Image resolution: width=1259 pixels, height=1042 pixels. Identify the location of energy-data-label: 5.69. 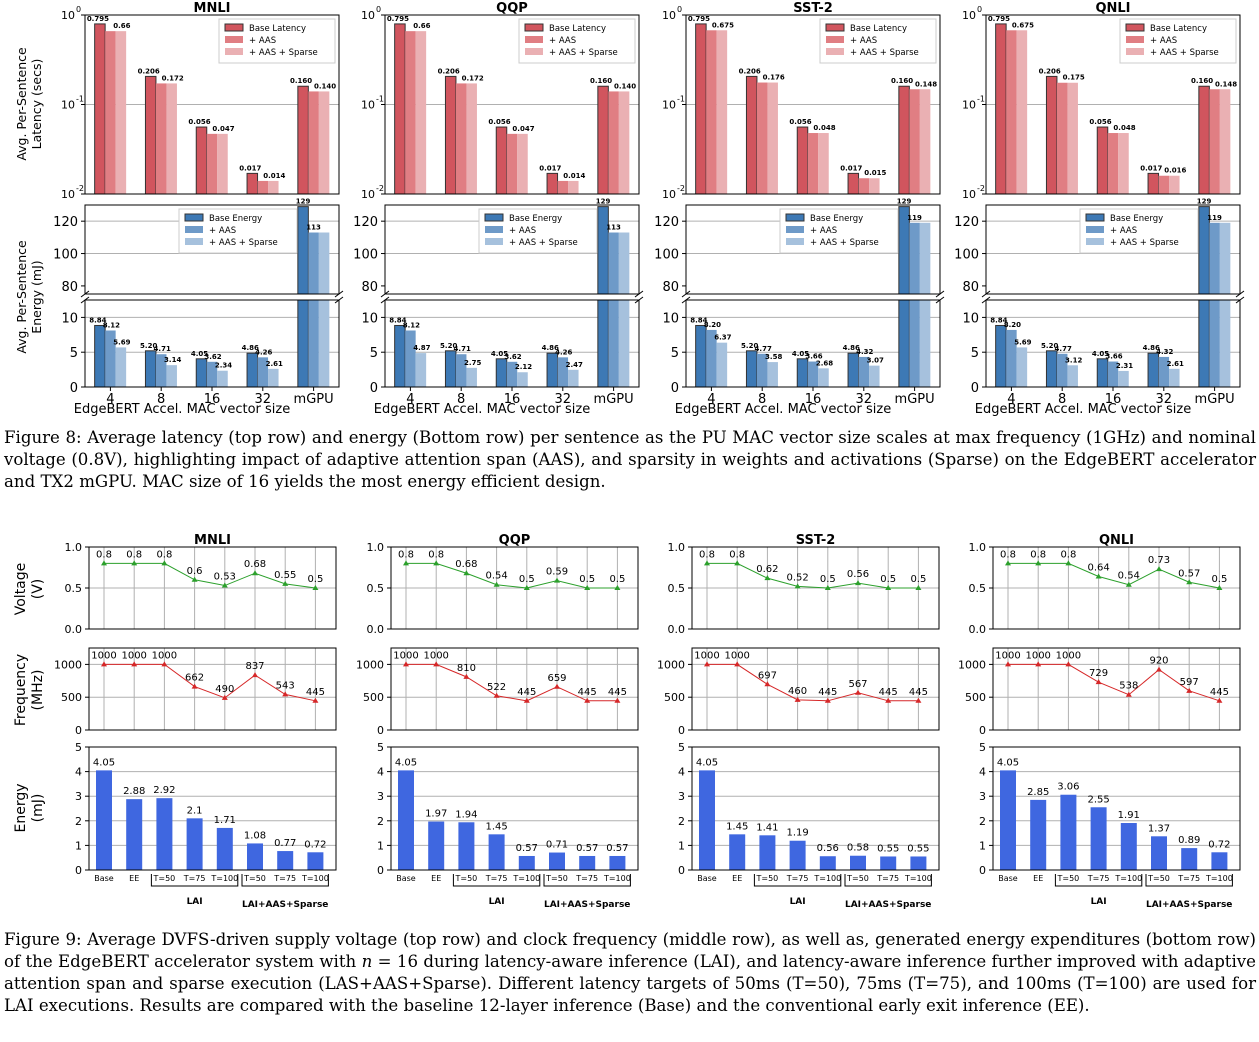
(1022, 342).